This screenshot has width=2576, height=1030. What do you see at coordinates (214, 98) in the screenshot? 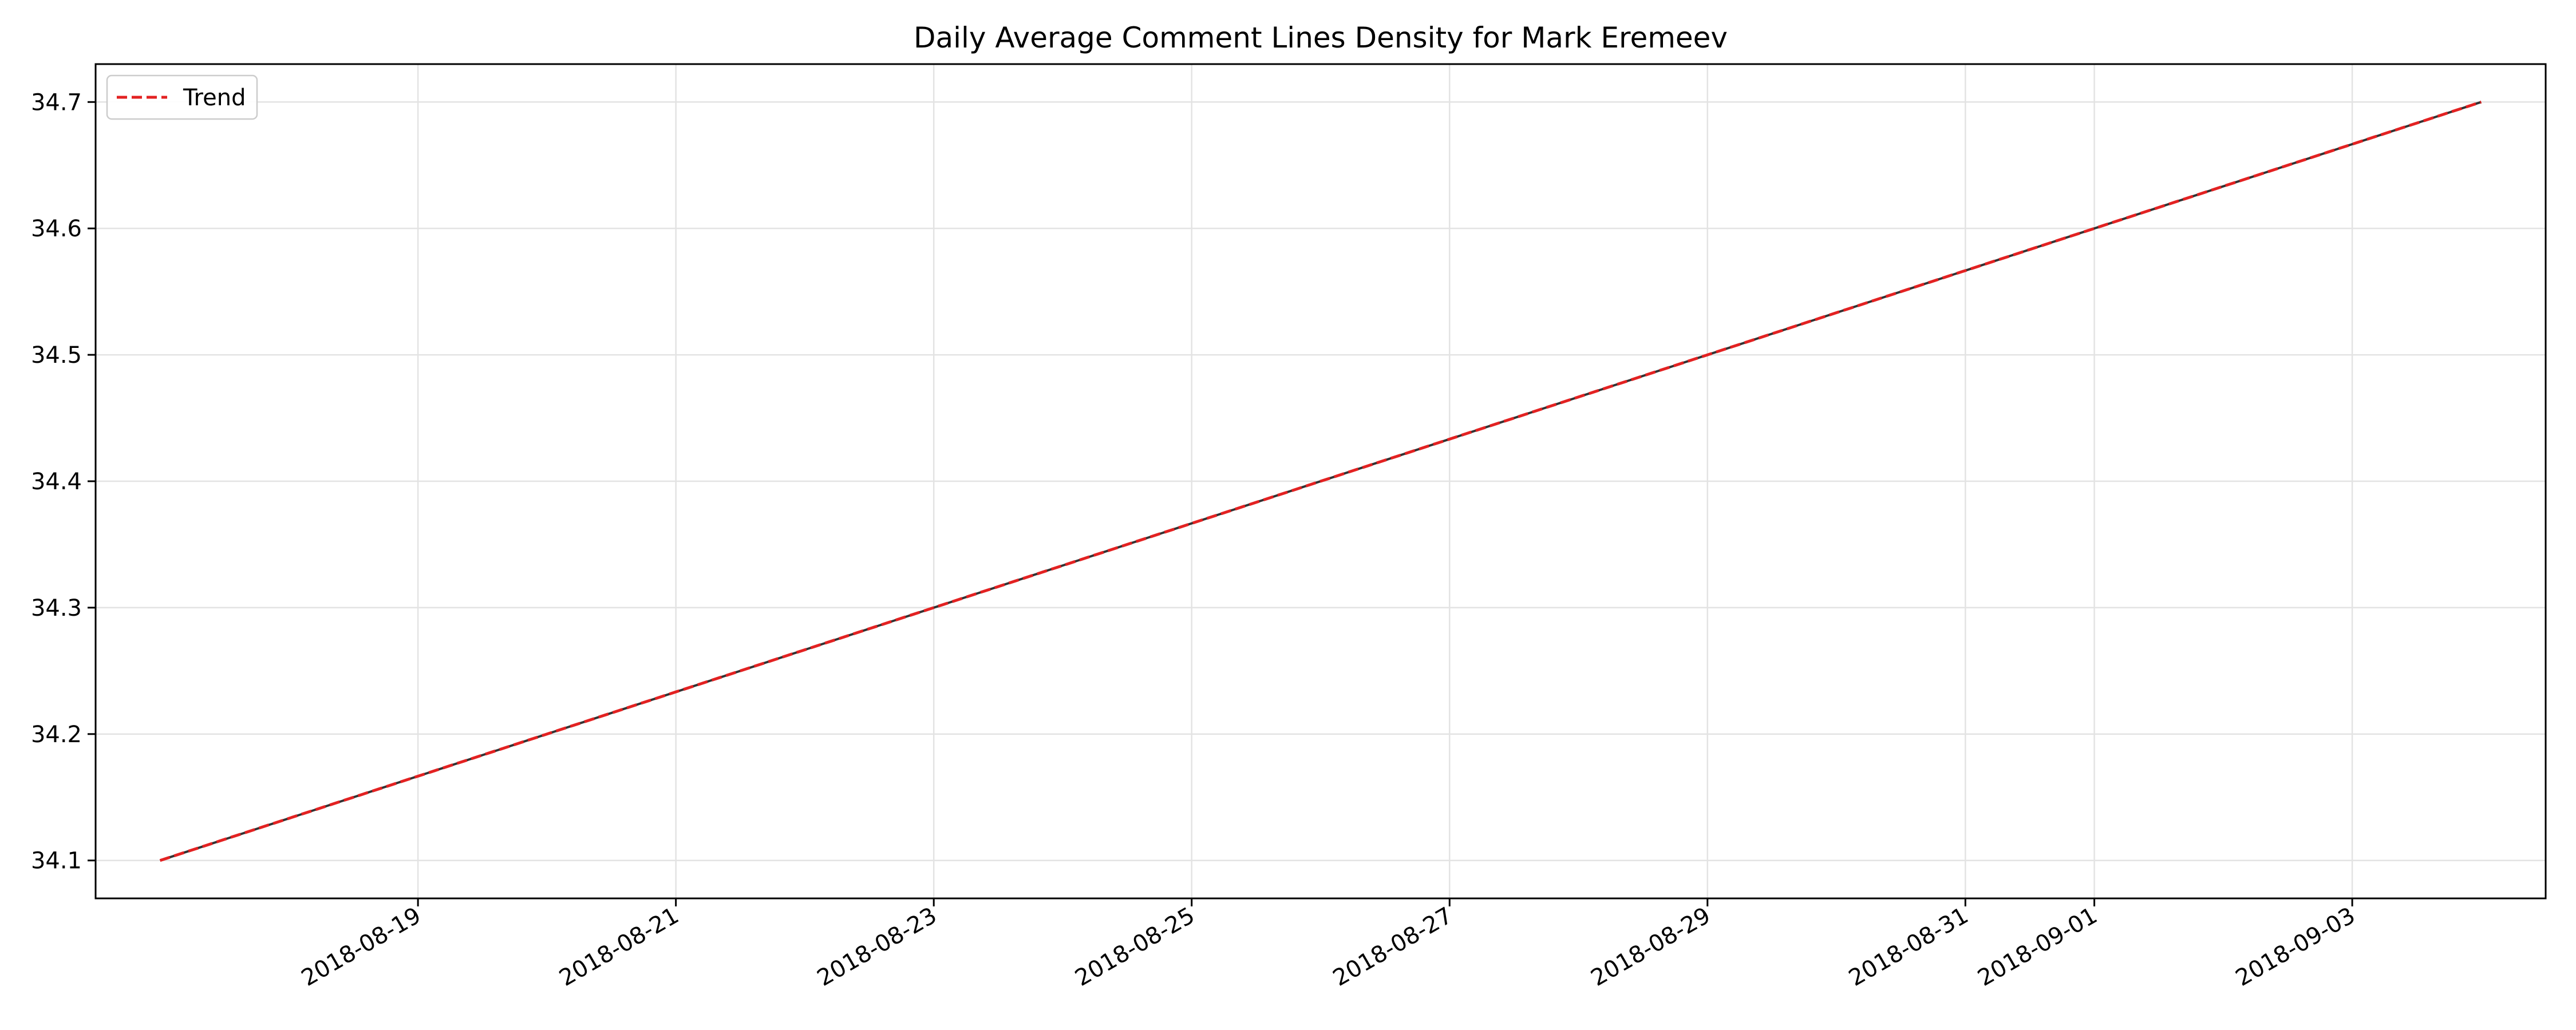
I see `legend-trend-label: Trend` at bounding box center [214, 98].